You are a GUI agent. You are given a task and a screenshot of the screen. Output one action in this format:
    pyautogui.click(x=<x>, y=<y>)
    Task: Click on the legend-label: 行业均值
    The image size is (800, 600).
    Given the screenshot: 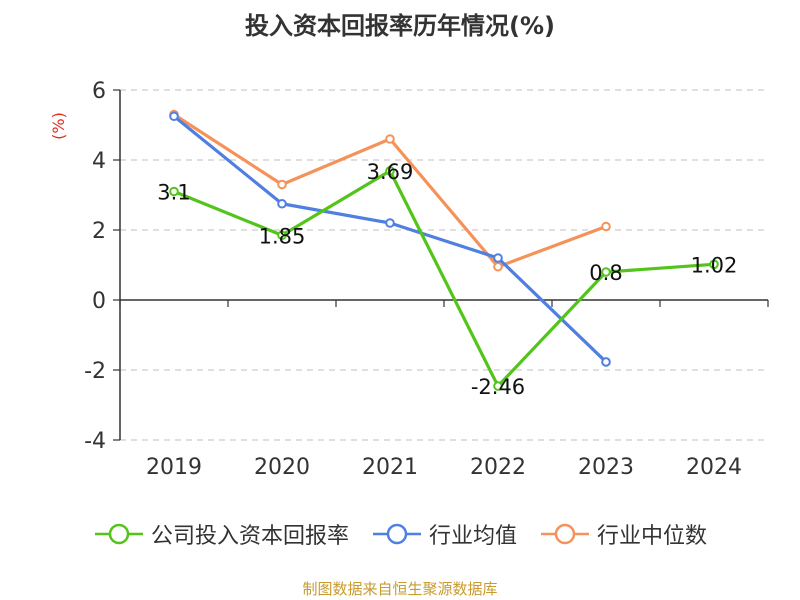 What is the action you would take?
    pyautogui.click(x=472, y=536)
    